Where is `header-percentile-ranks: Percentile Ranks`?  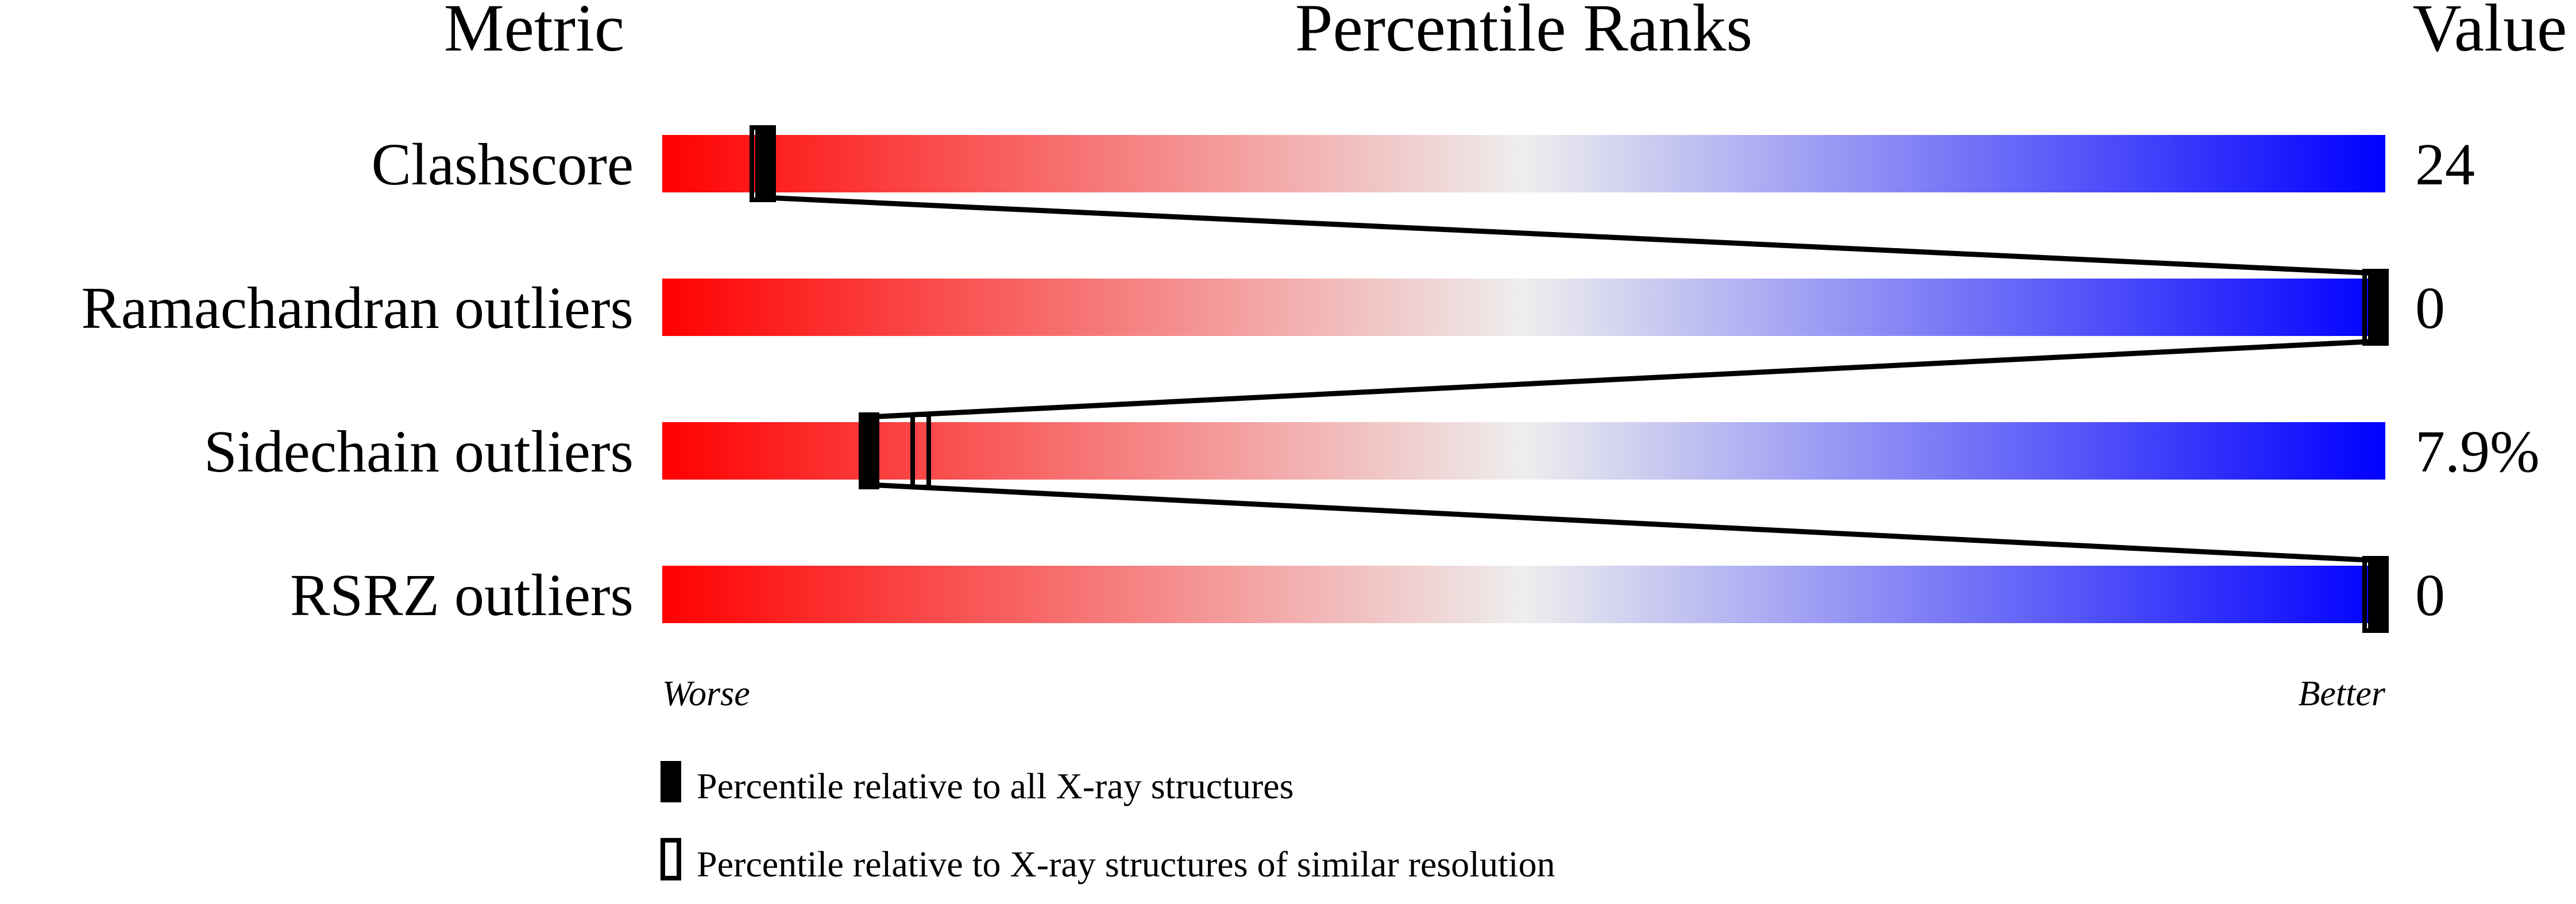 header-percentile-ranks: Percentile Ranks is located at coordinates (1523, 32).